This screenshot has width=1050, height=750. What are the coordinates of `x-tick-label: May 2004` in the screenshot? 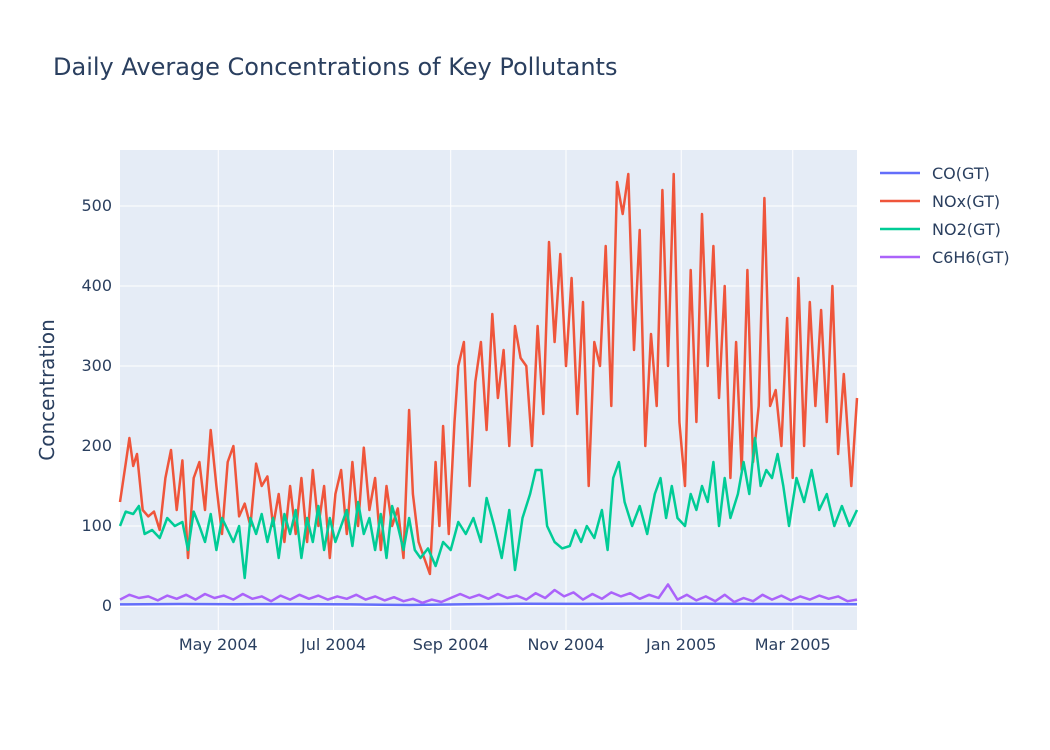 It's located at (218, 644).